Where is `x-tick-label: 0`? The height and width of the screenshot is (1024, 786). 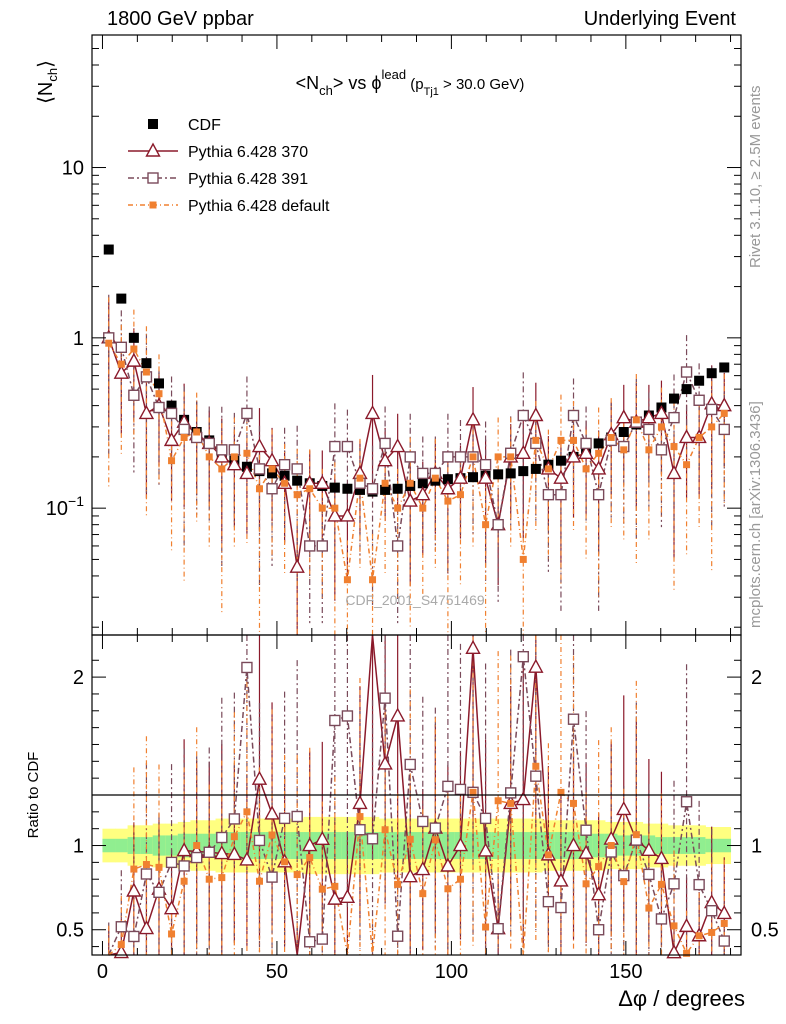 x-tick-label: 0 is located at coordinates (102, 972).